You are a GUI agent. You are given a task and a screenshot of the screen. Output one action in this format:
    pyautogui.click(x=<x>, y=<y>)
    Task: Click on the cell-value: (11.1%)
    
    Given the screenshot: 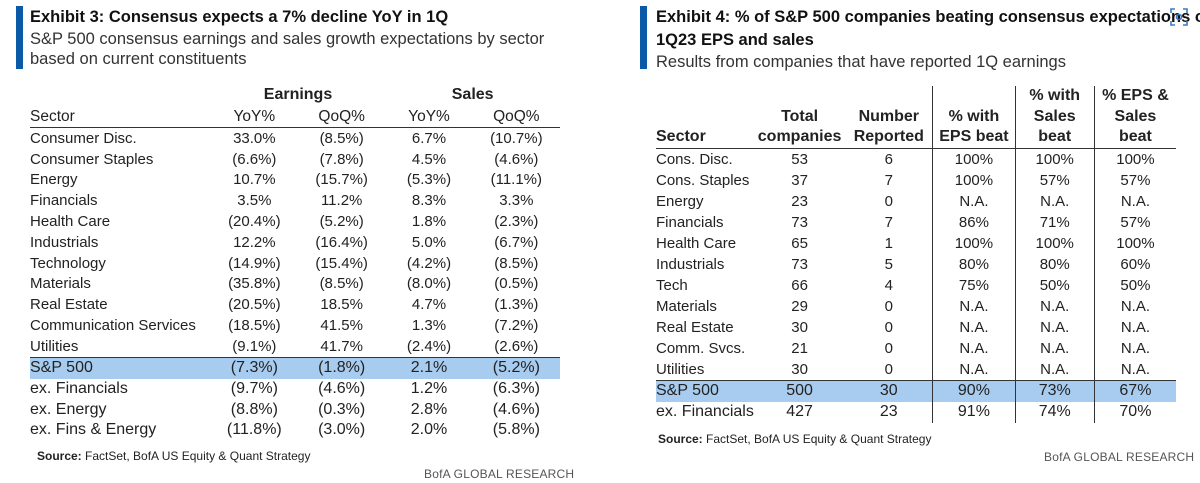 What is the action you would take?
    pyautogui.click(x=516, y=180)
    